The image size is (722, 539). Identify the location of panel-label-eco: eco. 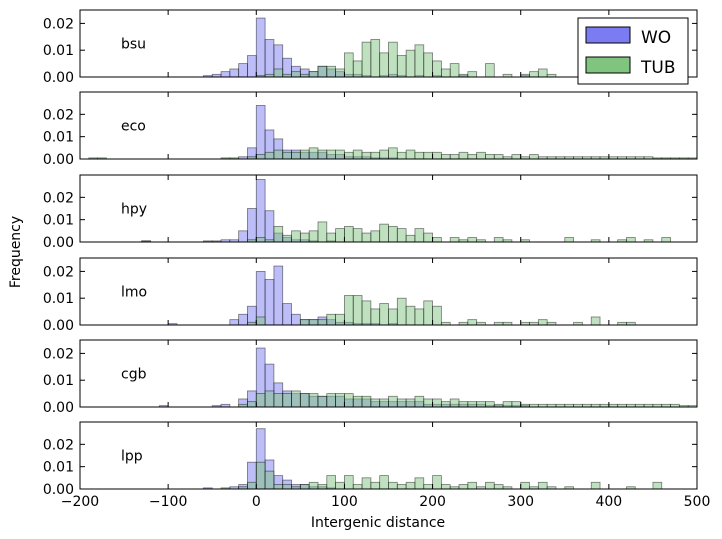
(133, 127).